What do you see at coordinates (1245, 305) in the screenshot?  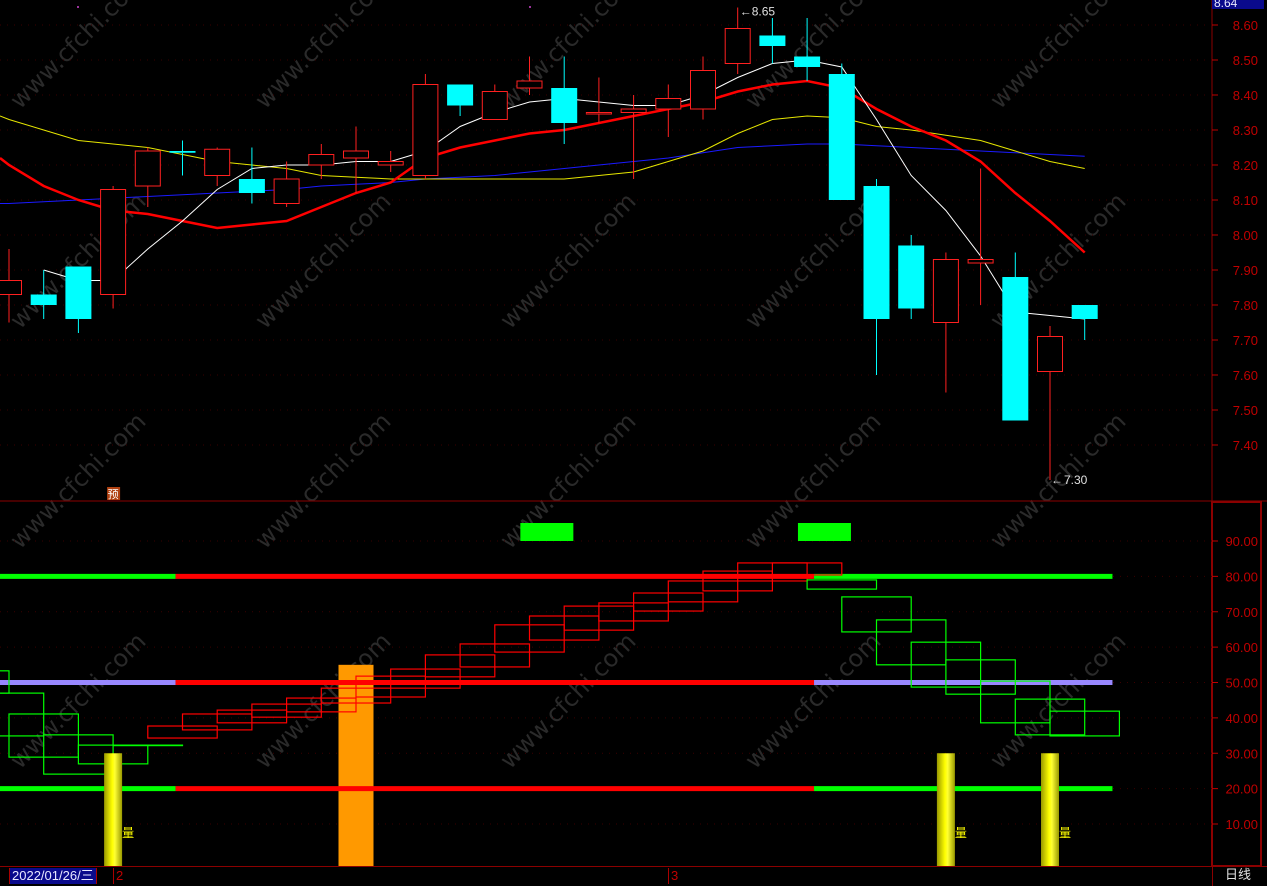 I see `price-tick-label: 7.80` at bounding box center [1245, 305].